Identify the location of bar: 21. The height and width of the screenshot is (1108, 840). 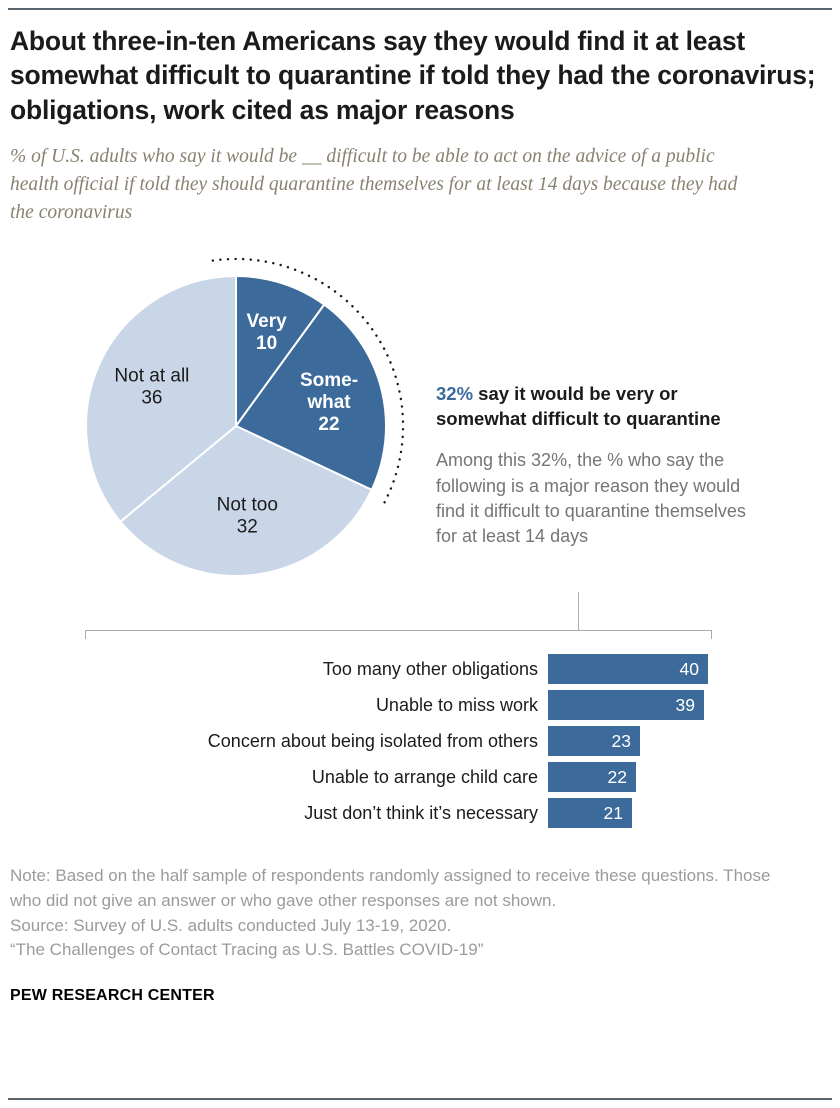
(590, 813).